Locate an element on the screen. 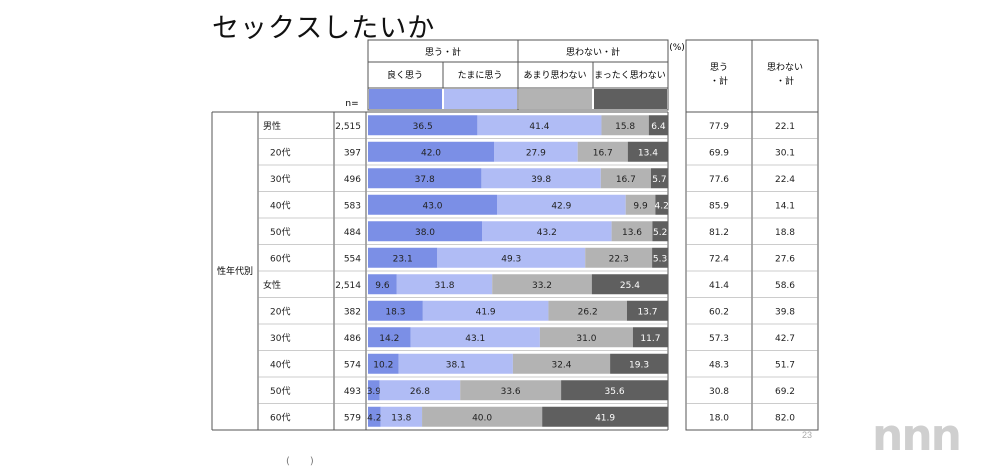 This screenshot has width=1000, height=467. total-agree-value: 48.3 is located at coordinates (719, 365).